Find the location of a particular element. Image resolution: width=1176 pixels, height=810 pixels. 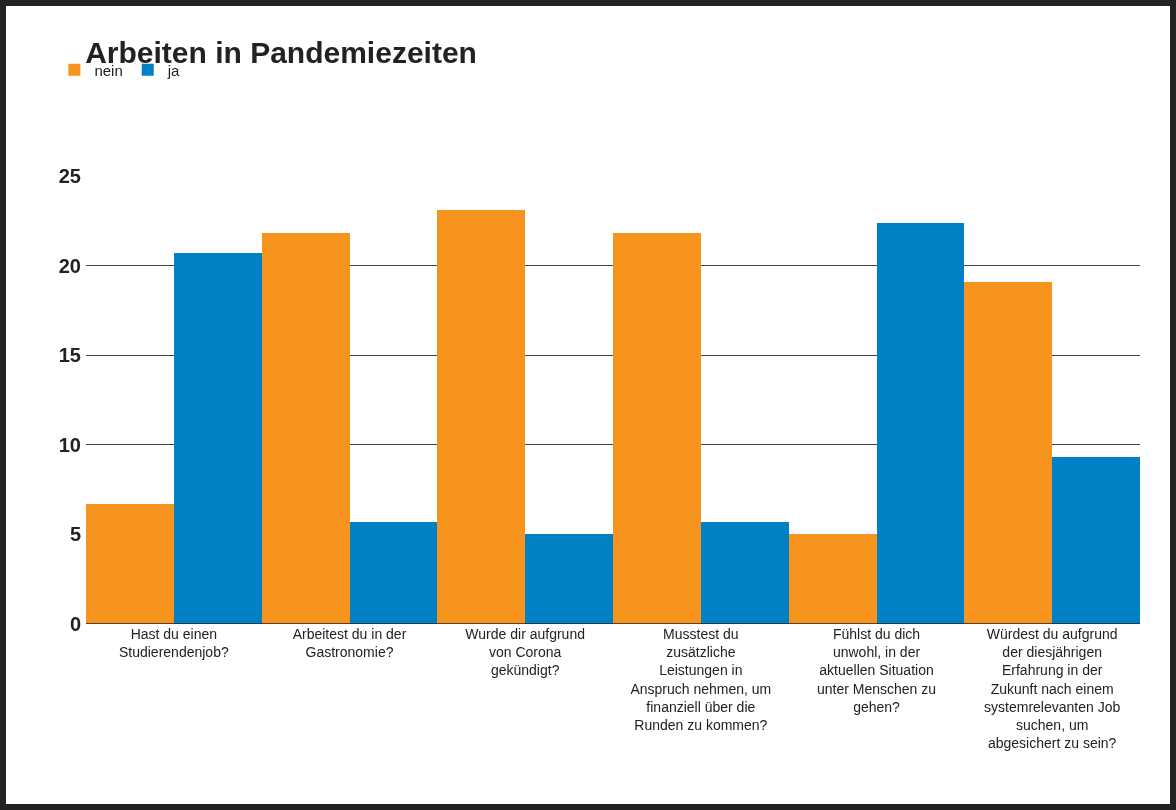

x-tick-label: Musstest du zusätzliche Leistungen in Anspruch nehmen, um finanziell über die Runden zu kommen? is located at coordinates (701, 679).